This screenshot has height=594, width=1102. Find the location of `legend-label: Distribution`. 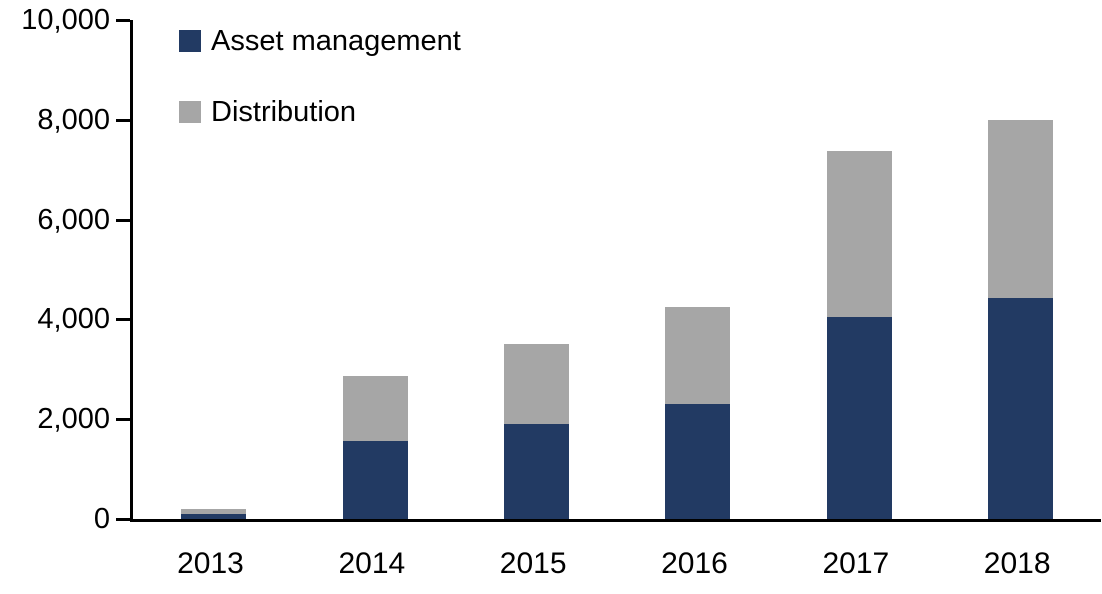

legend-label: Distribution is located at coordinates (284, 111).